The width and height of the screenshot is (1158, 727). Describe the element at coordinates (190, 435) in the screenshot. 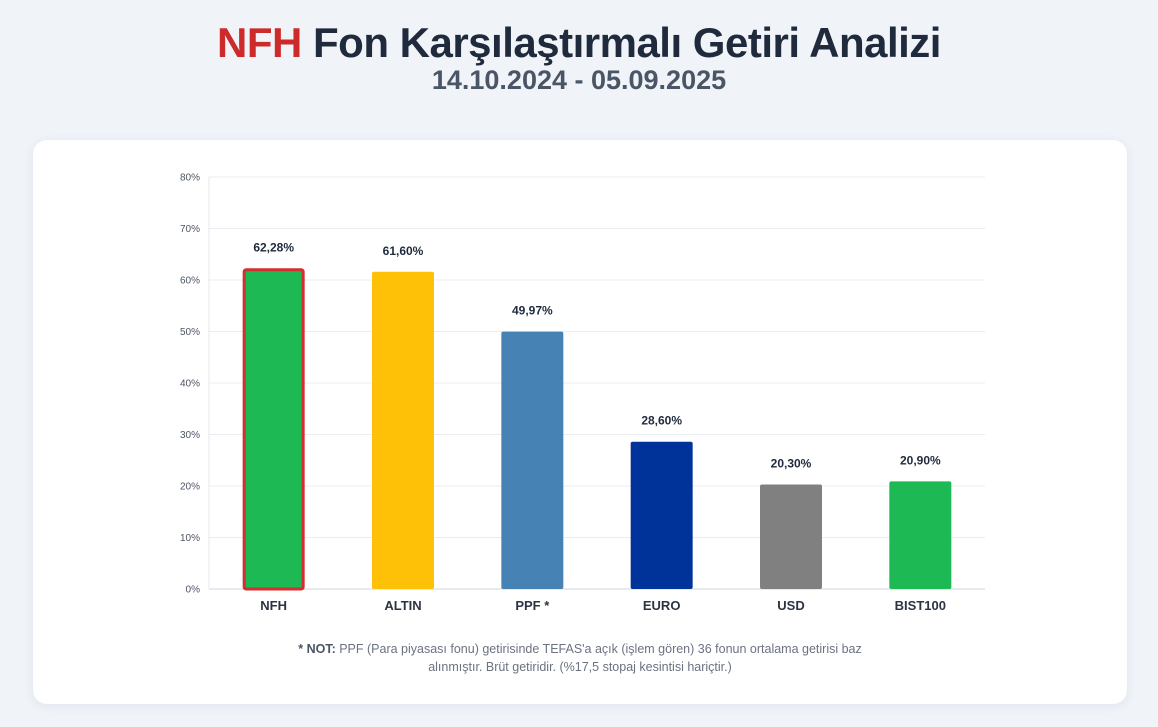

I see `y-tick-label: 30%` at that location.